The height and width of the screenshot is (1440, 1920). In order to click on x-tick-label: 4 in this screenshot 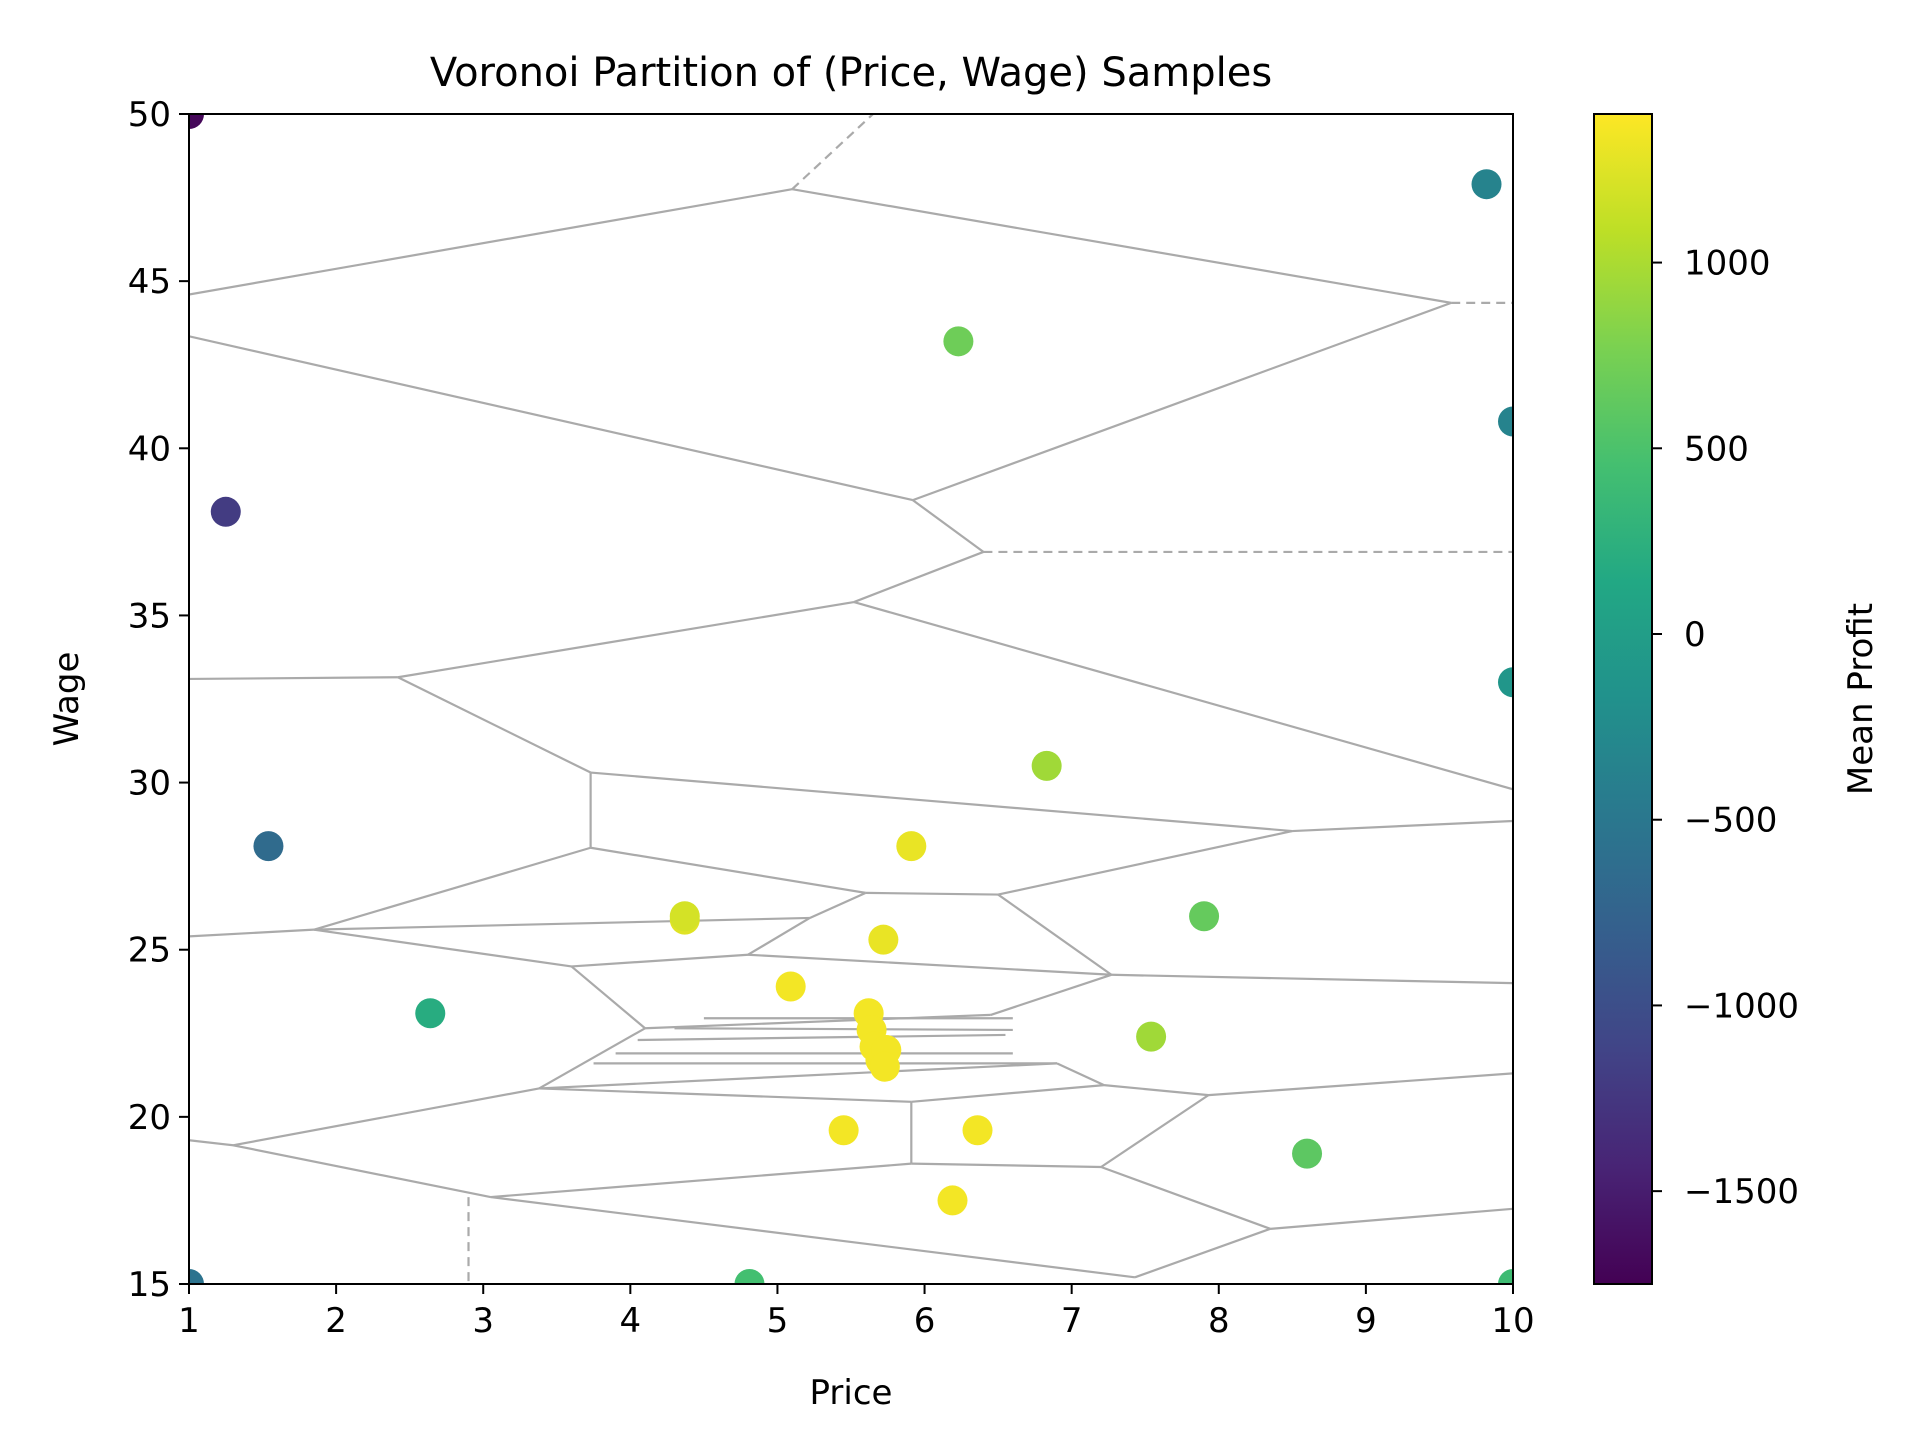, I will do `click(631, 1321)`.